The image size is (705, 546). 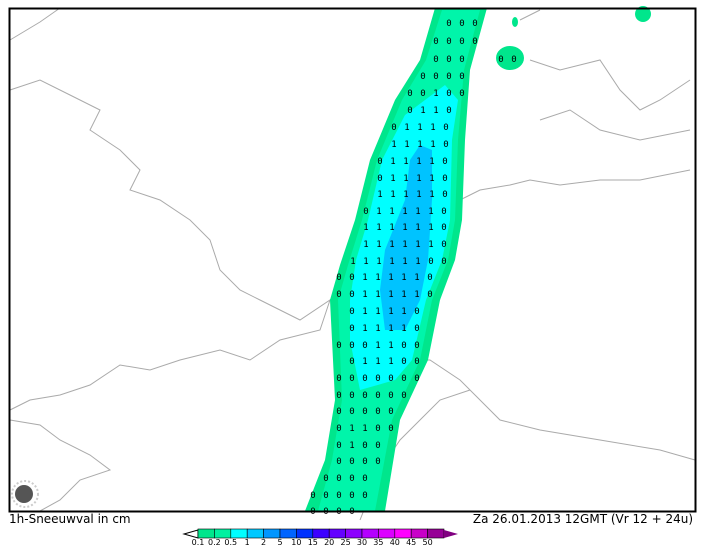 I want to click on legend-tick: 0.1, so click(x=198, y=542).